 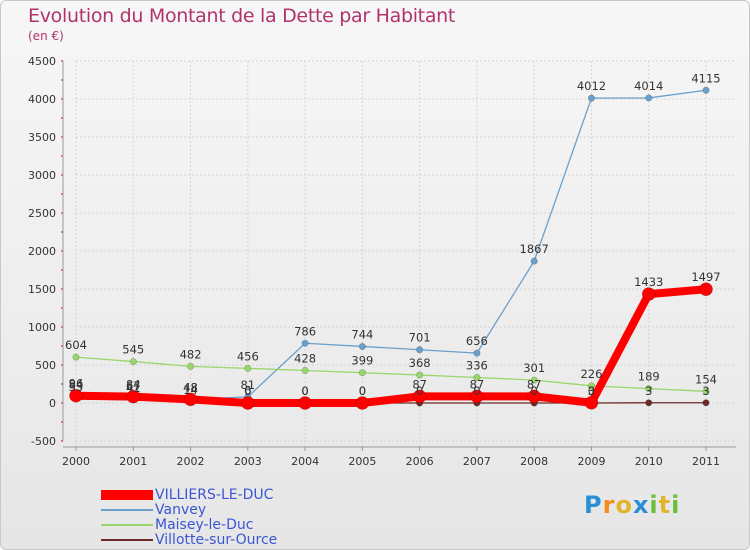 What do you see at coordinates (214, 495) in the screenshot?
I see `legend-label-villiers: VILLIERS-LE-DUC` at bounding box center [214, 495].